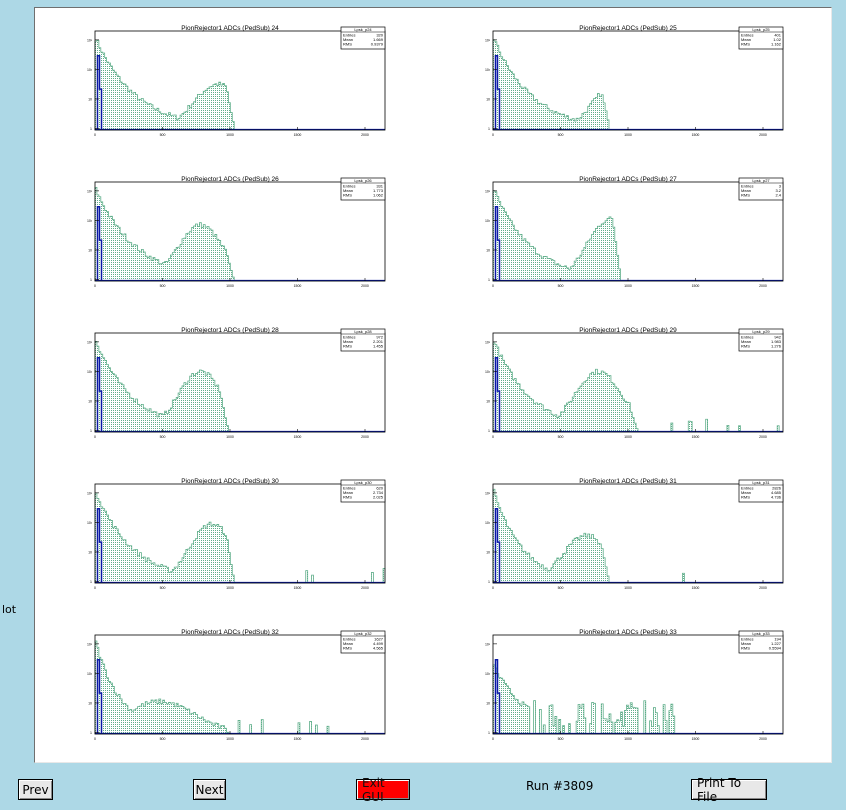 The width and height of the screenshot is (846, 810). What do you see at coordinates (35, 789) in the screenshot?
I see `prev-button: Prev` at bounding box center [35, 789].